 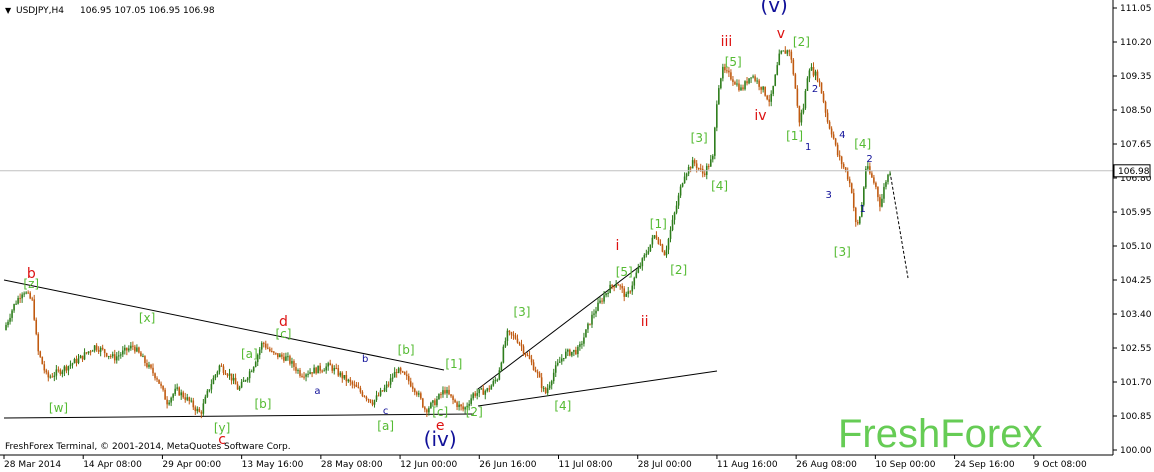 I want to click on wave-label: [5], so click(x=733, y=62).